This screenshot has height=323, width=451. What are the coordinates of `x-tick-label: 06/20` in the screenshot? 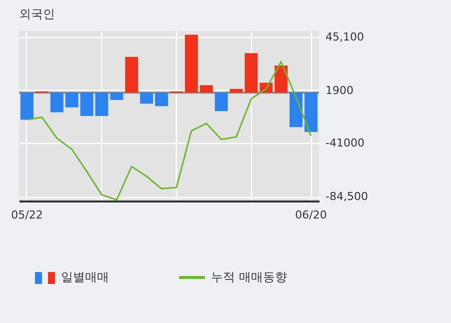 It's located at (311, 215).